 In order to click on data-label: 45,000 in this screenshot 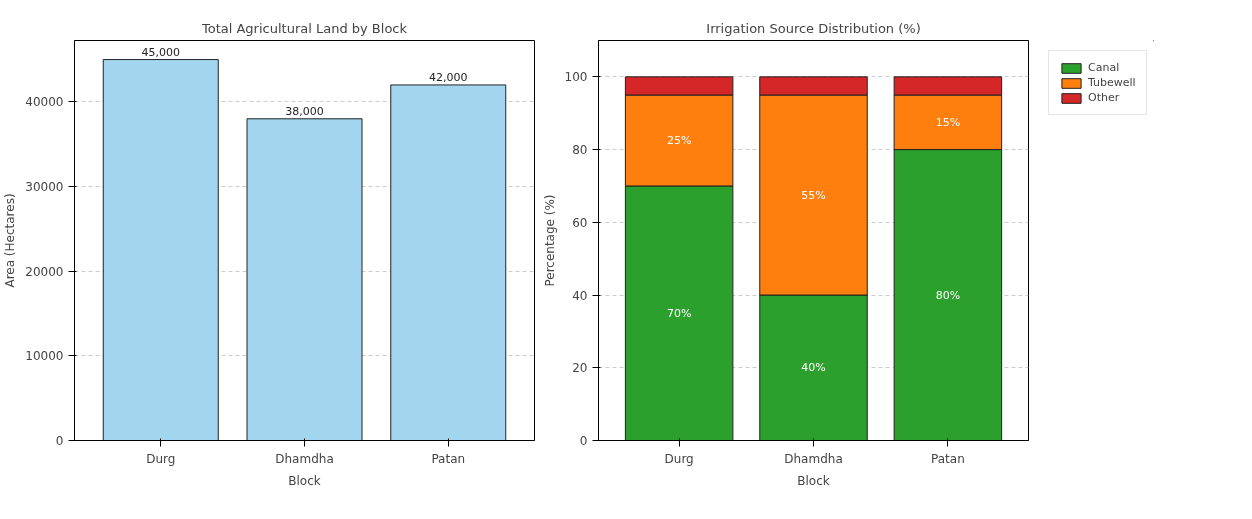, I will do `click(161, 52)`.